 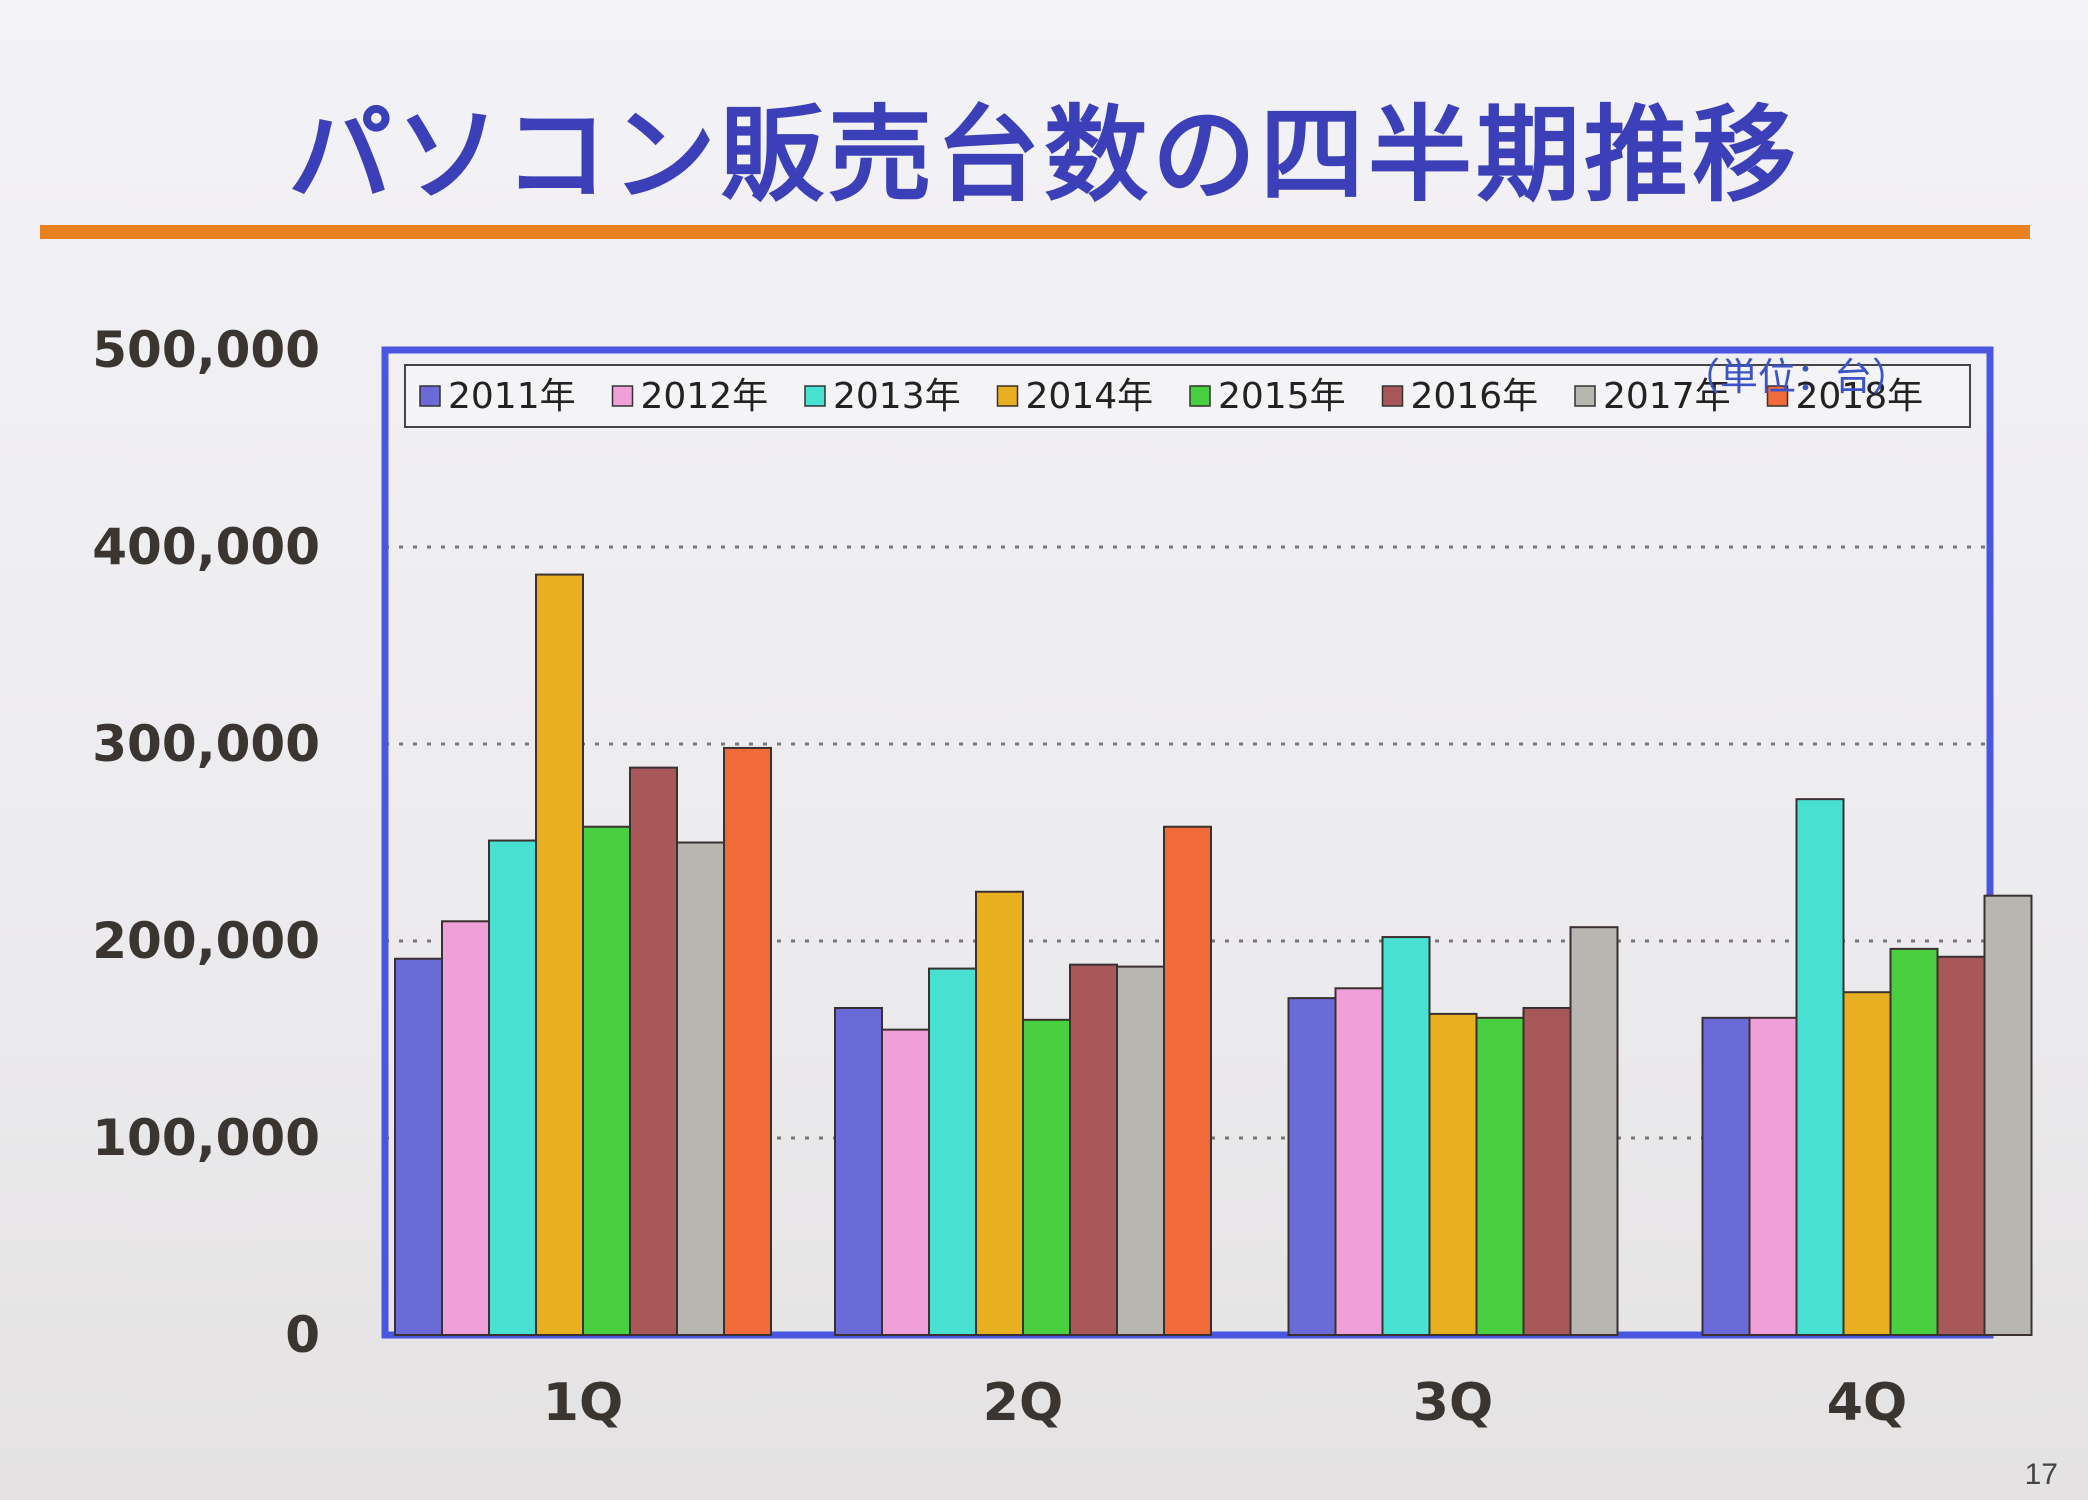 I want to click on bar-2Q-2015年, so click(x=1046, y=1177).